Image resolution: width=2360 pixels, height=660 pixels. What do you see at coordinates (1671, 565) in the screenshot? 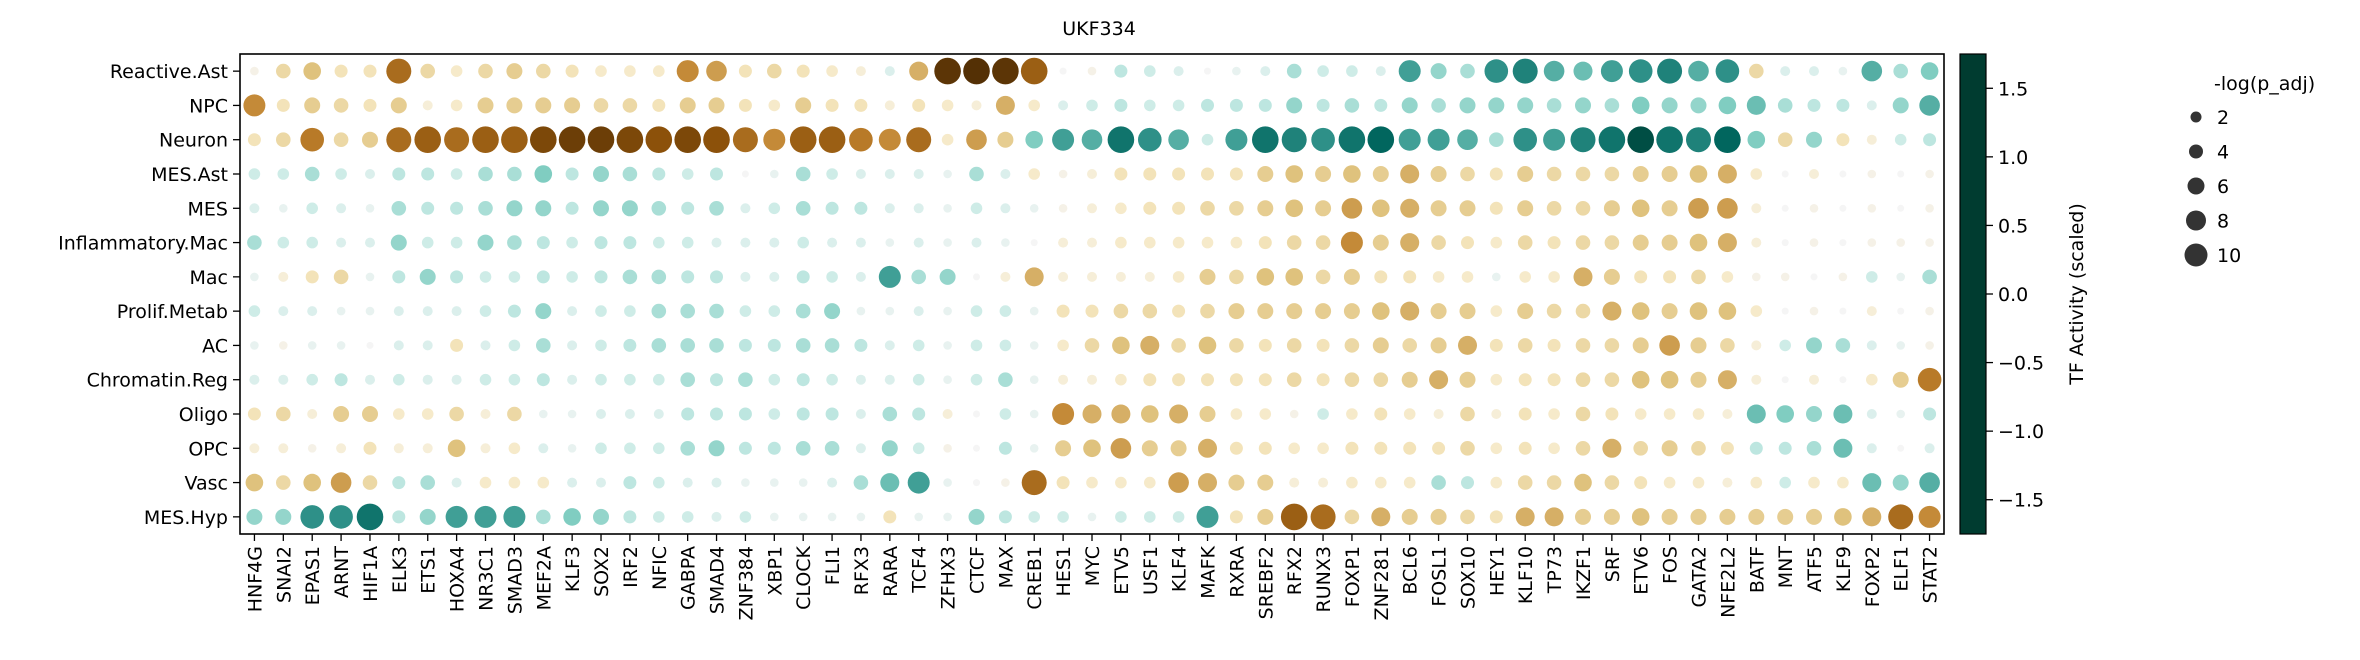
I see `column-label: FOS` at bounding box center [1671, 565].